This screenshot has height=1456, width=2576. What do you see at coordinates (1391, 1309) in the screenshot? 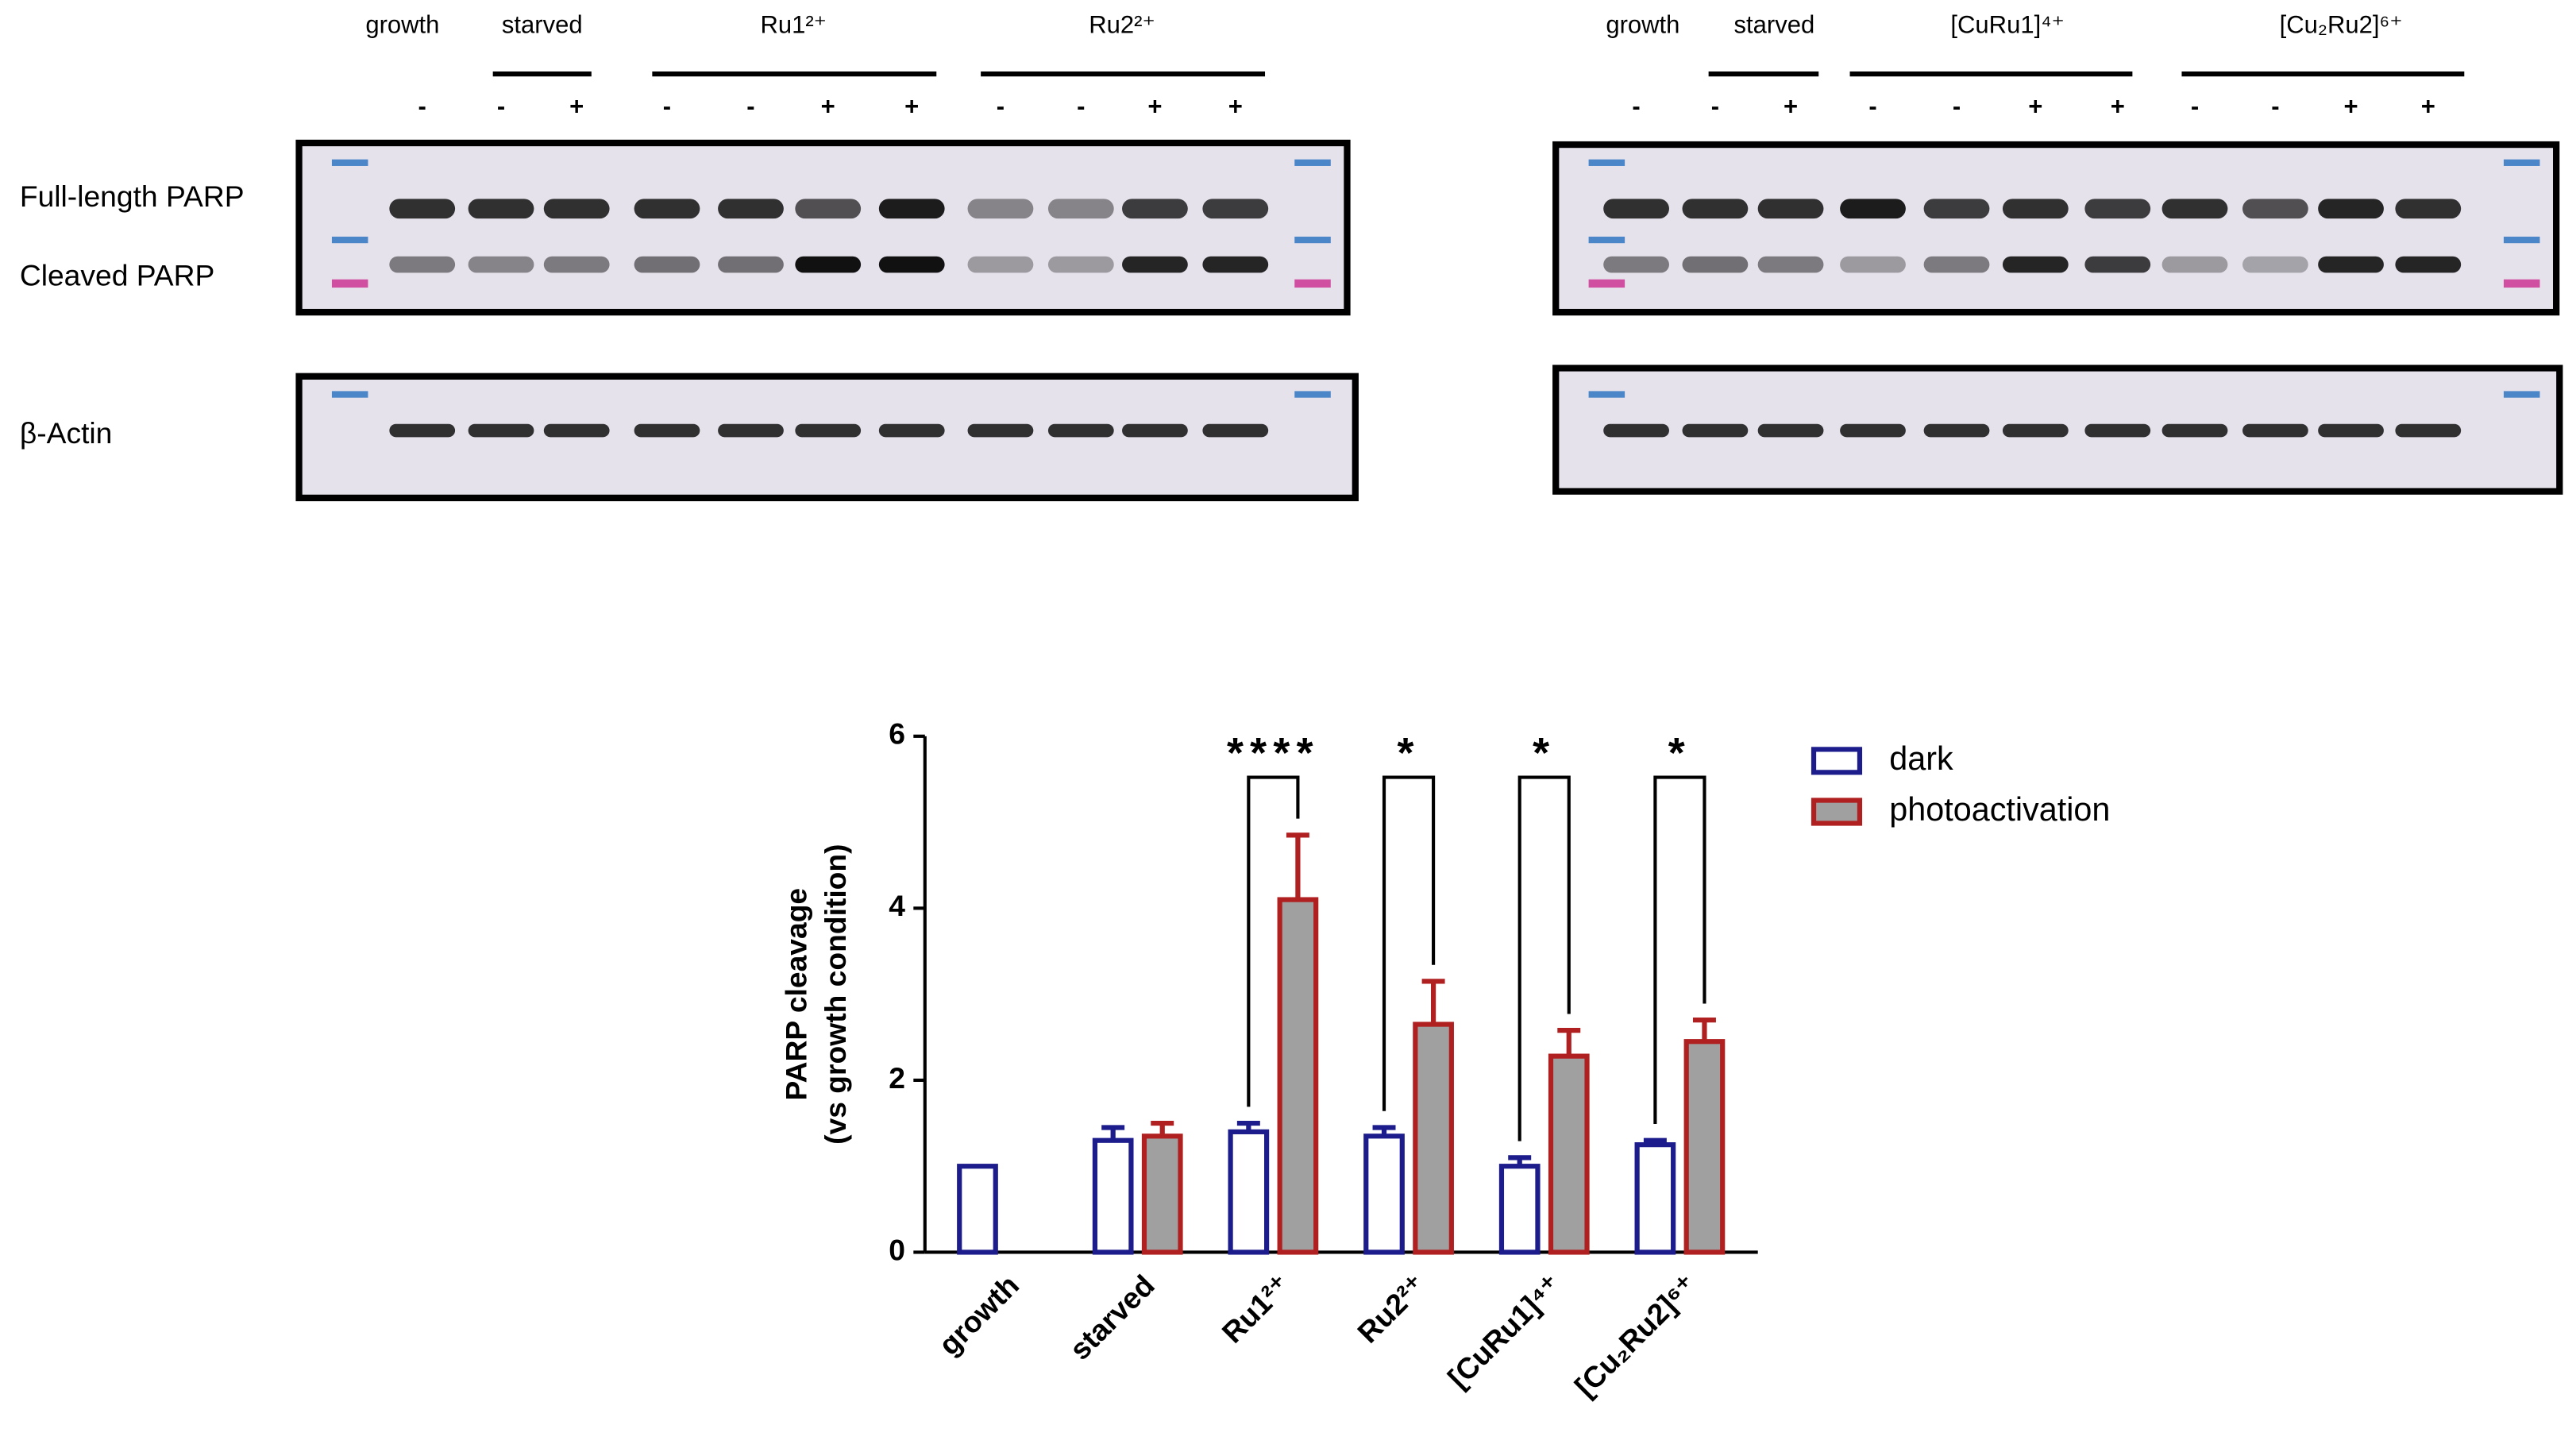
I see `x-tick-label: Ru2²⁺` at bounding box center [1391, 1309].